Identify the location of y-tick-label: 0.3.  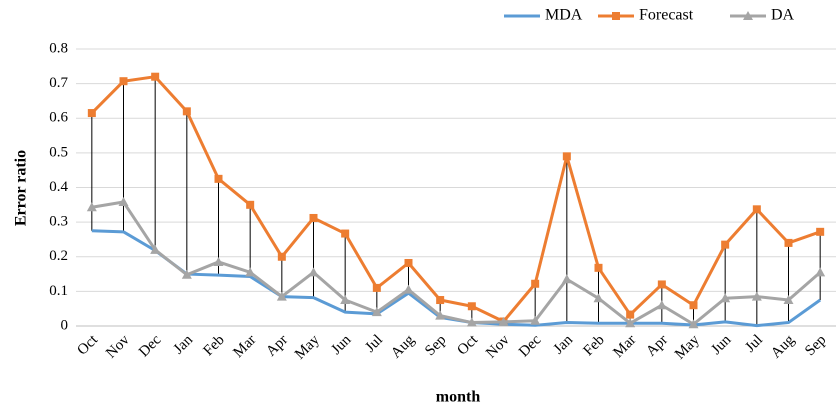
(58, 222).